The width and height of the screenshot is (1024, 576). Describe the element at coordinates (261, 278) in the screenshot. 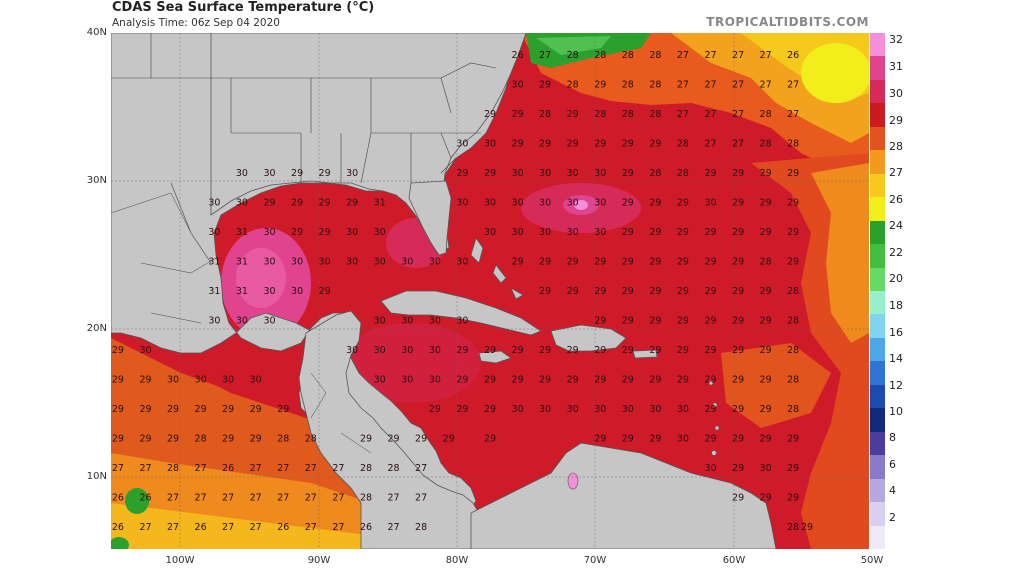

I see `sst-gulf-31-core` at that location.